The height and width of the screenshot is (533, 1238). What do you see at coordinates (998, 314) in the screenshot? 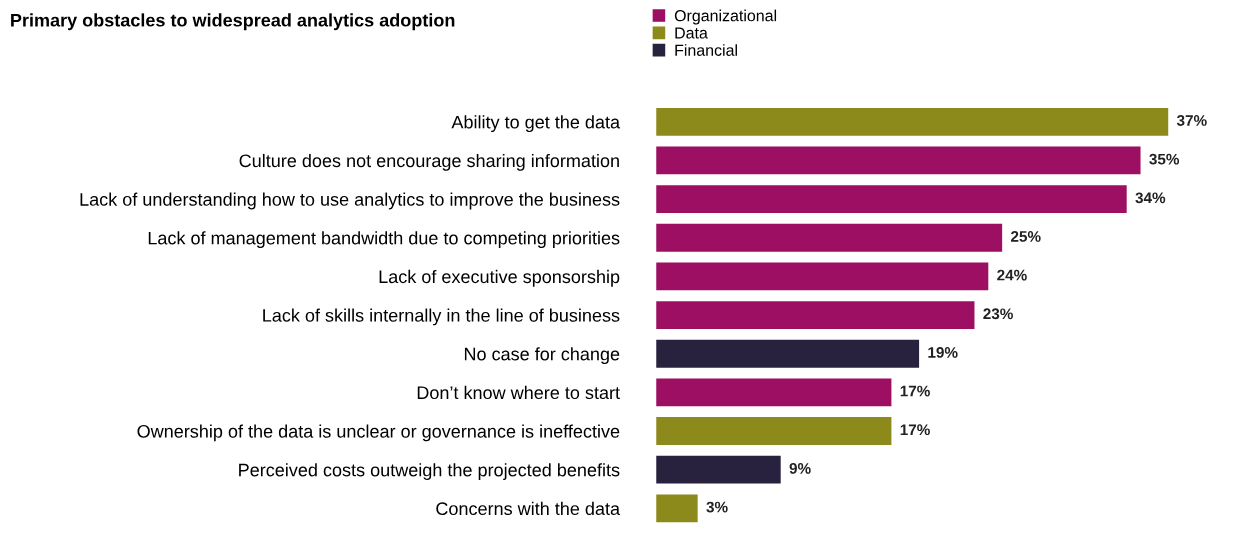
I see `data-label: 23%` at bounding box center [998, 314].